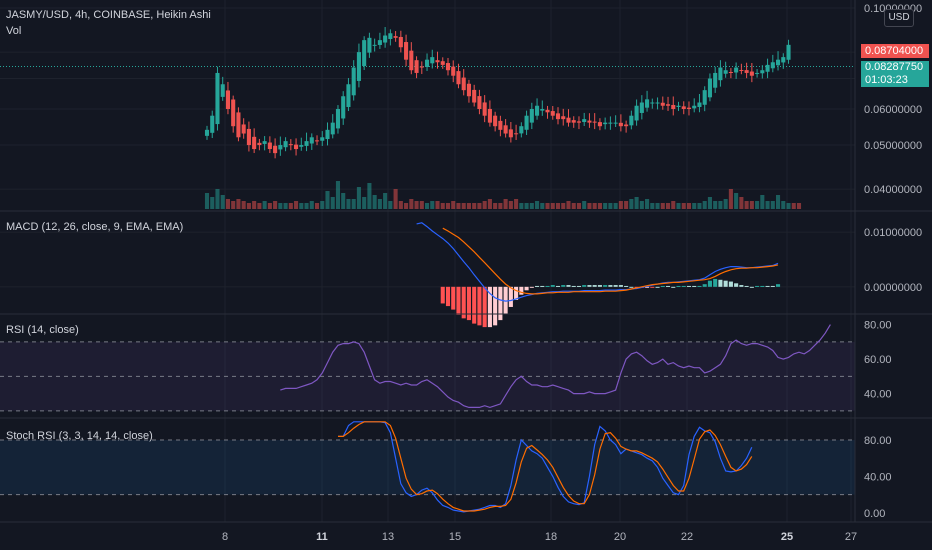 The image size is (932, 550). Describe the element at coordinates (610, 261) in the screenshot. I see `signal-line` at that location.